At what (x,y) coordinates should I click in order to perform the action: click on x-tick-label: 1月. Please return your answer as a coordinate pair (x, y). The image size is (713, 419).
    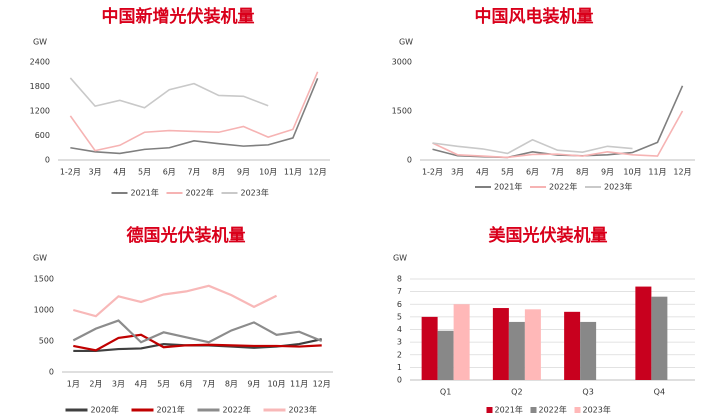
    Looking at the image, I should click on (73, 384).